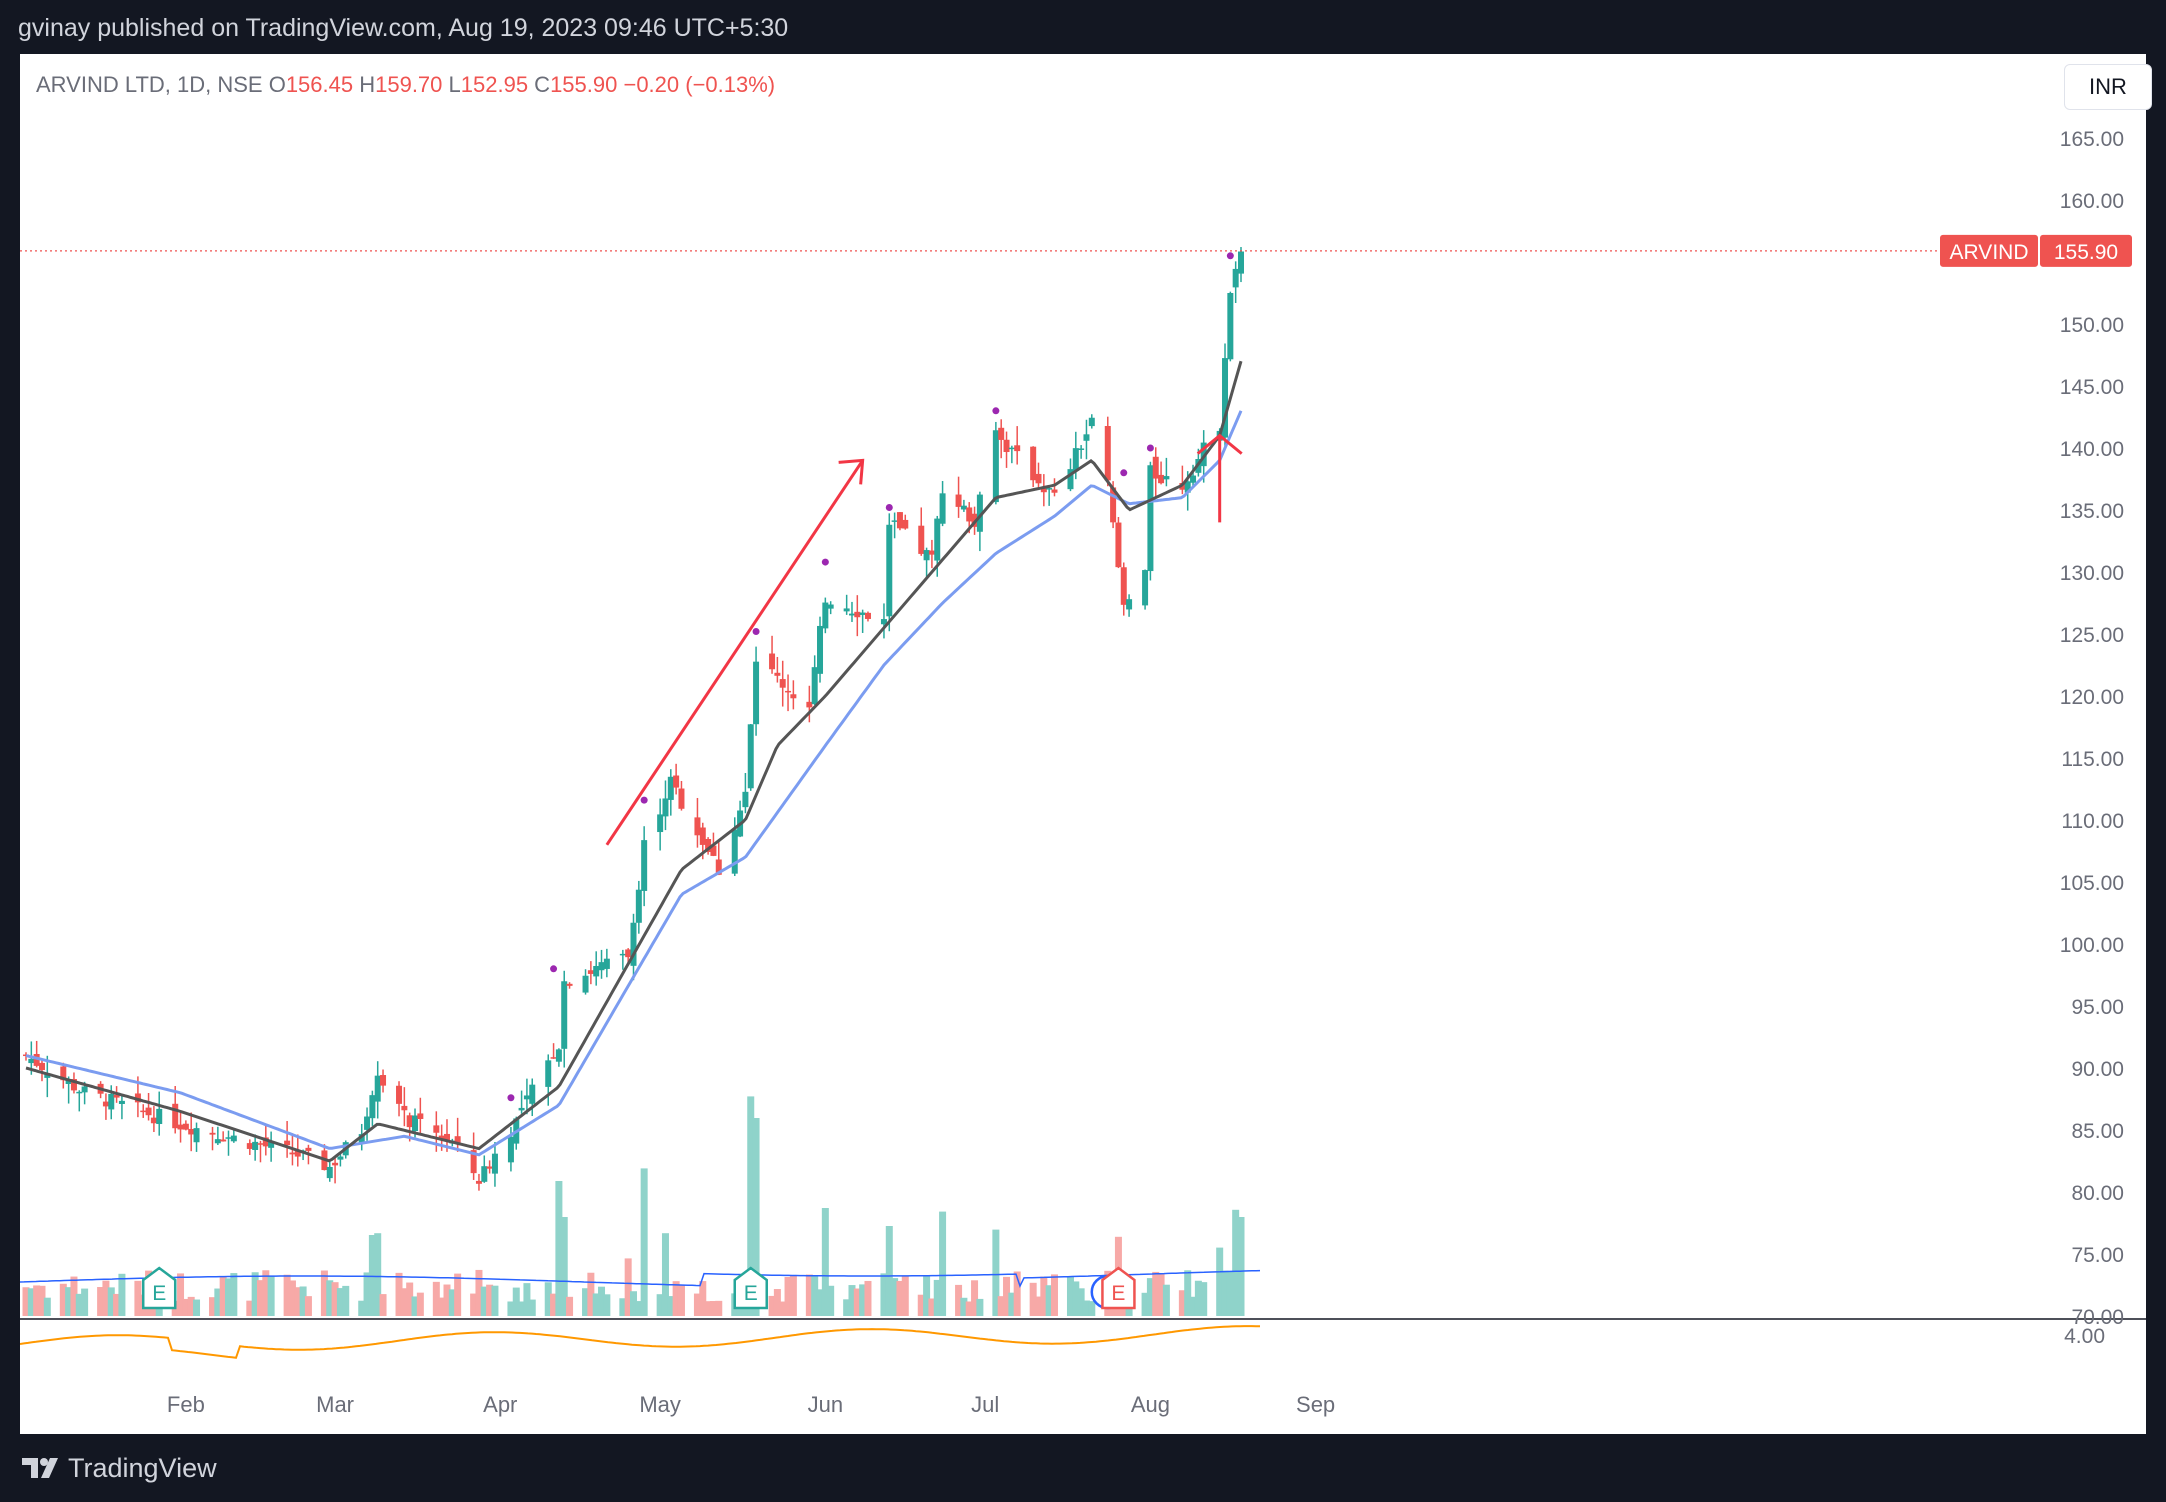 This screenshot has width=2166, height=1502. I want to click on legend-part: 155.90, so click(586, 84).